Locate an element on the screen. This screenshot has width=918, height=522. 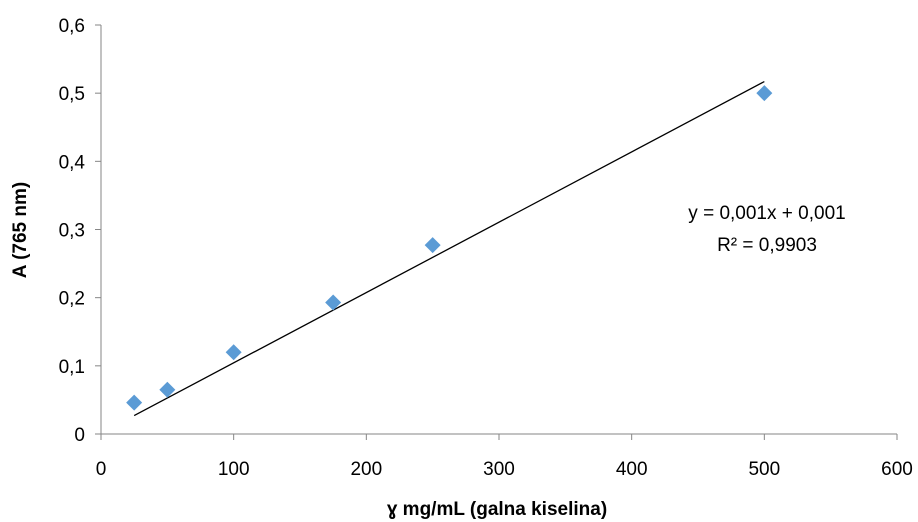
y-axis-title: A (765 nm) is located at coordinates (20, 230).